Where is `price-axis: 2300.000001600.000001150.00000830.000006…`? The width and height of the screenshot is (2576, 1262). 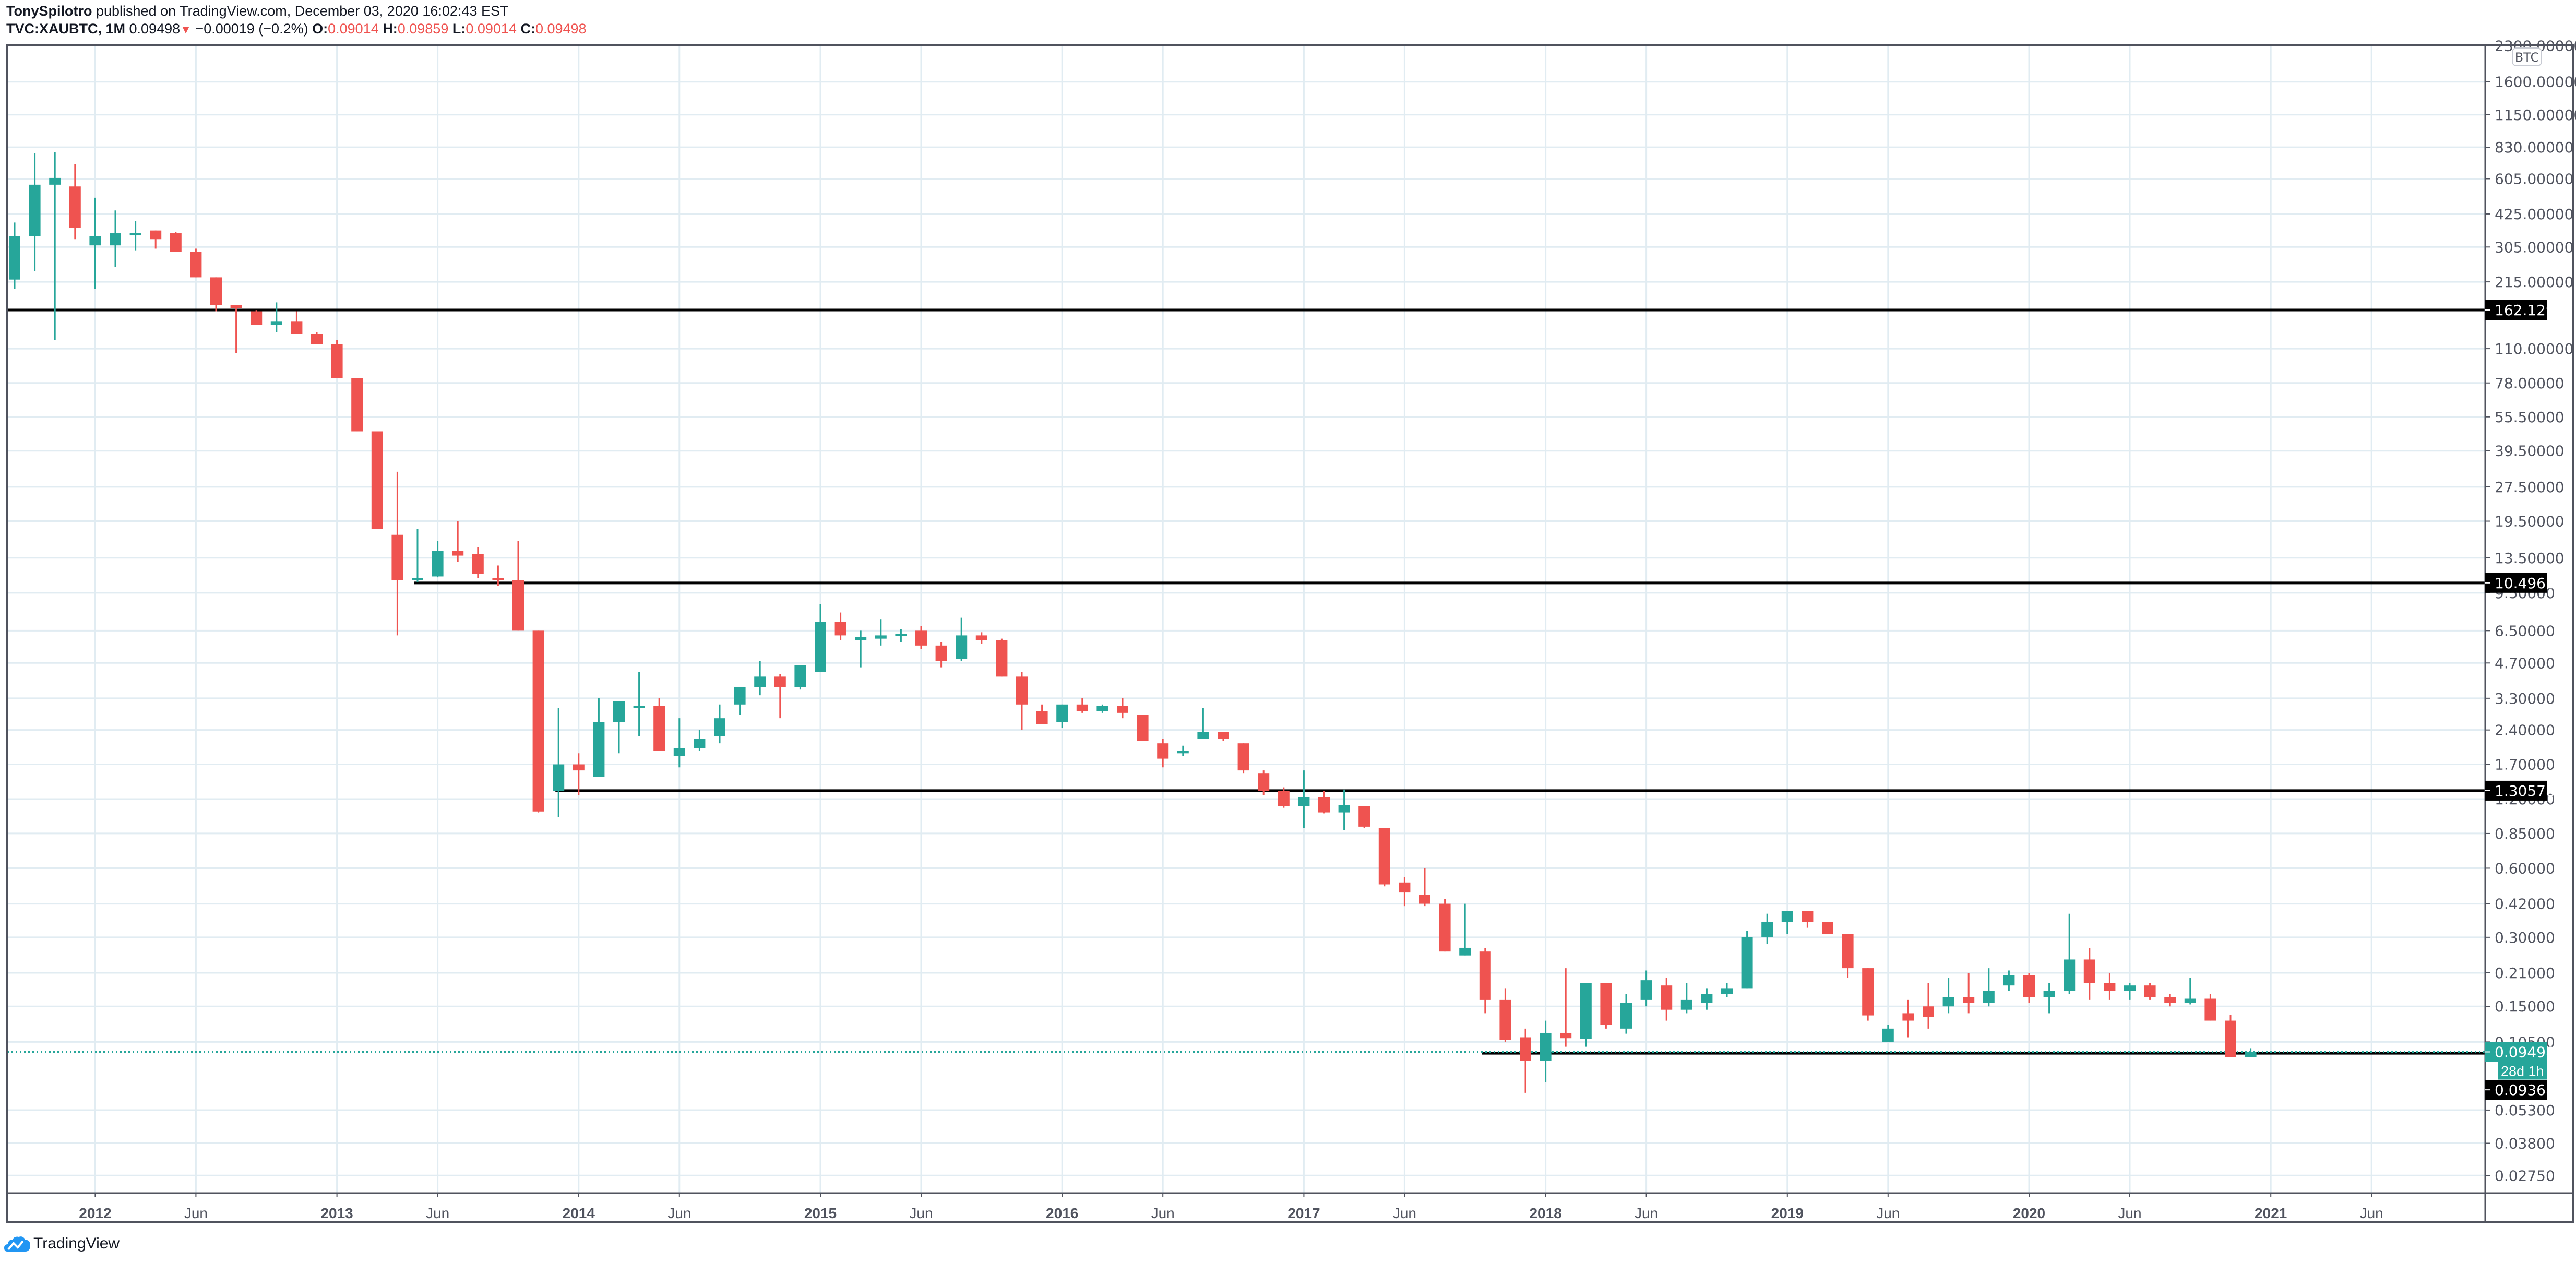
price-axis: 2300.000001600.000001150.00000830.000006… is located at coordinates (2530, 610).